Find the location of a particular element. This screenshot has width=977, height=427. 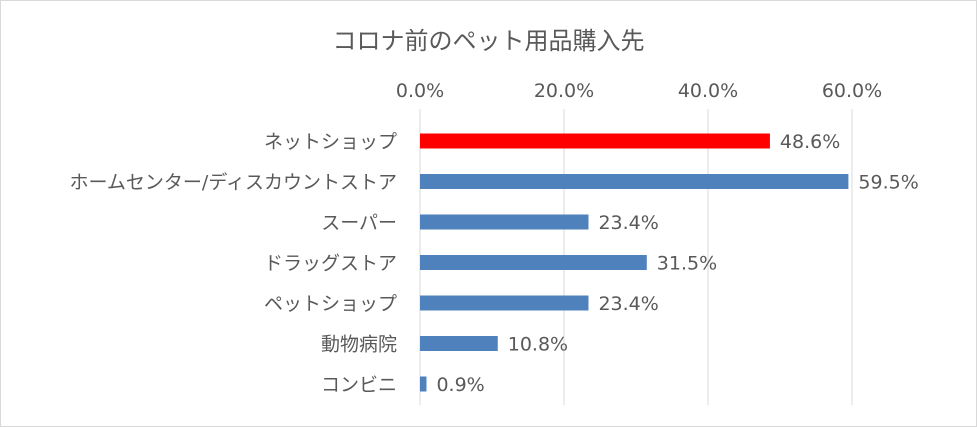

category-label: ドラッグストア is located at coordinates (330, 264).